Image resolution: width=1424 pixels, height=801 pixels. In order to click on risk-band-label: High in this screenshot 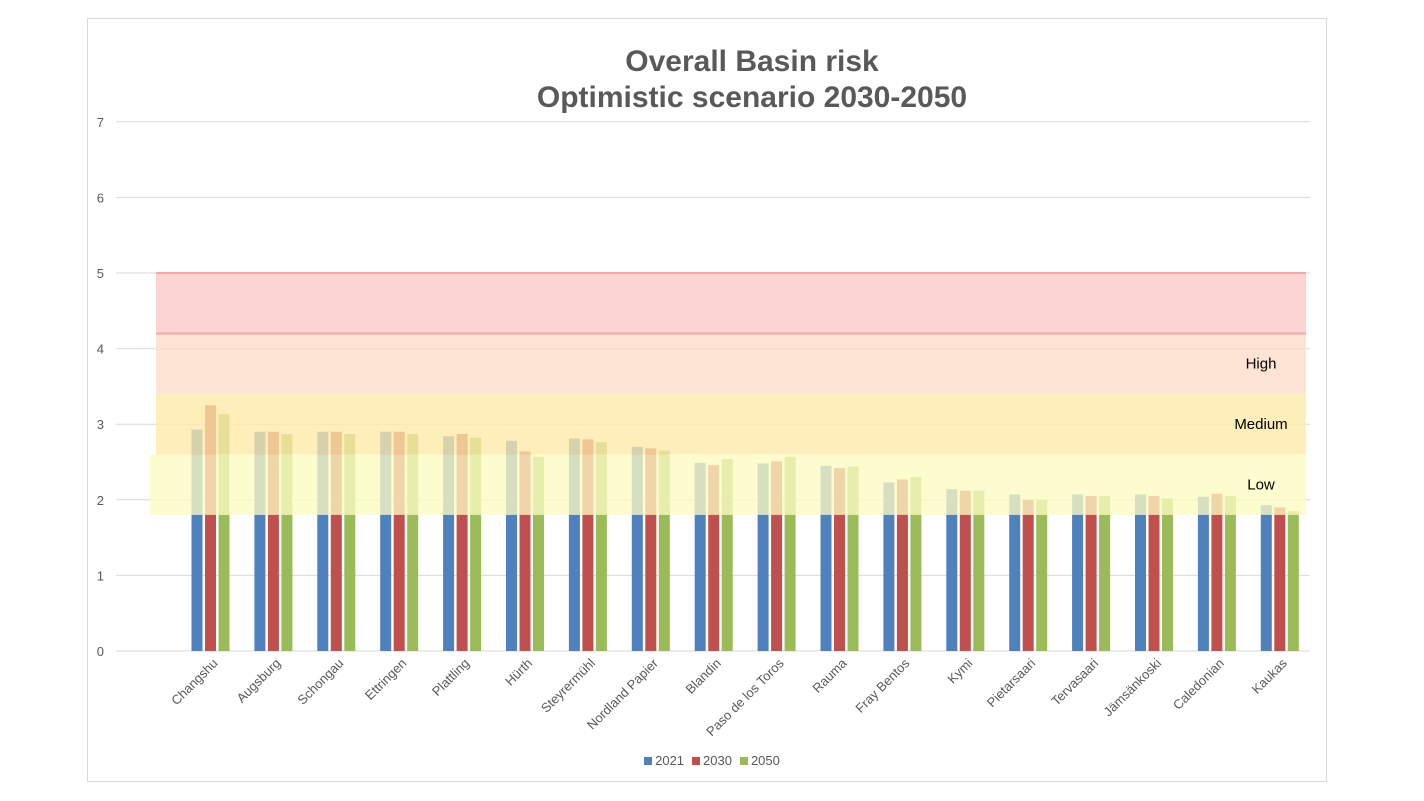, I will do `click(1261, 364)`.